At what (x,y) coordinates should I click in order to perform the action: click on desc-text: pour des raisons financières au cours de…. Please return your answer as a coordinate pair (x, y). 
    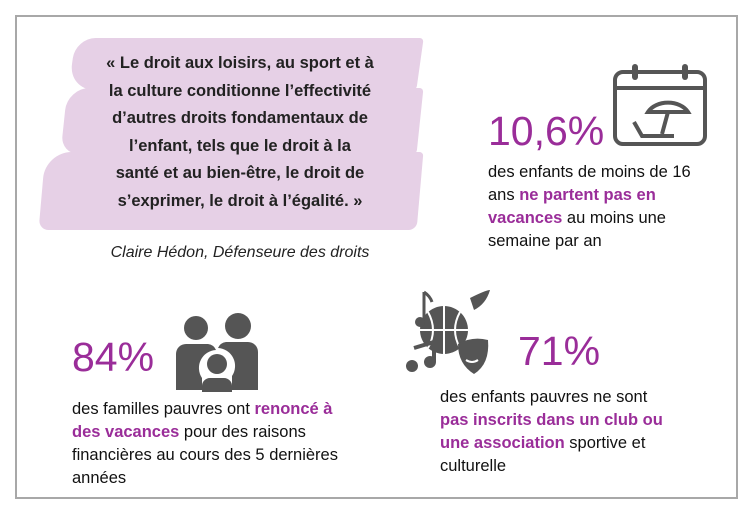
    Looking at the image, I should click on (205, 455).